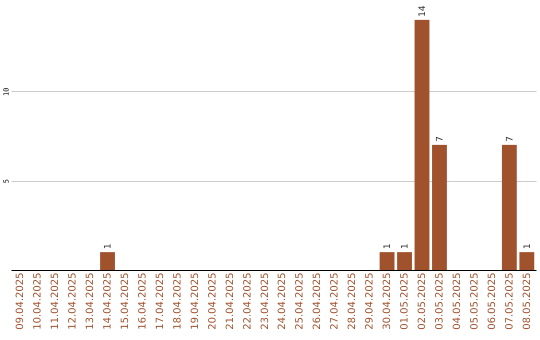 This screenshot has width=540, height=340. Describe the element at coordinates (160, 301) in the screenshot. I see `x-tick-label: 17.04.2025` at that location.